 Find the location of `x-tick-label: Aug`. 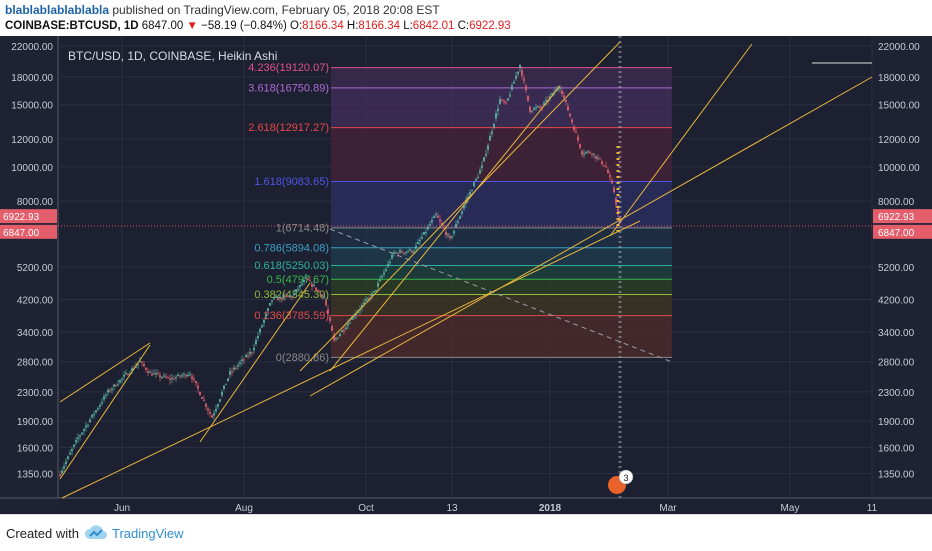

x-tick-label: Aug is located at coordinates (244, 508).